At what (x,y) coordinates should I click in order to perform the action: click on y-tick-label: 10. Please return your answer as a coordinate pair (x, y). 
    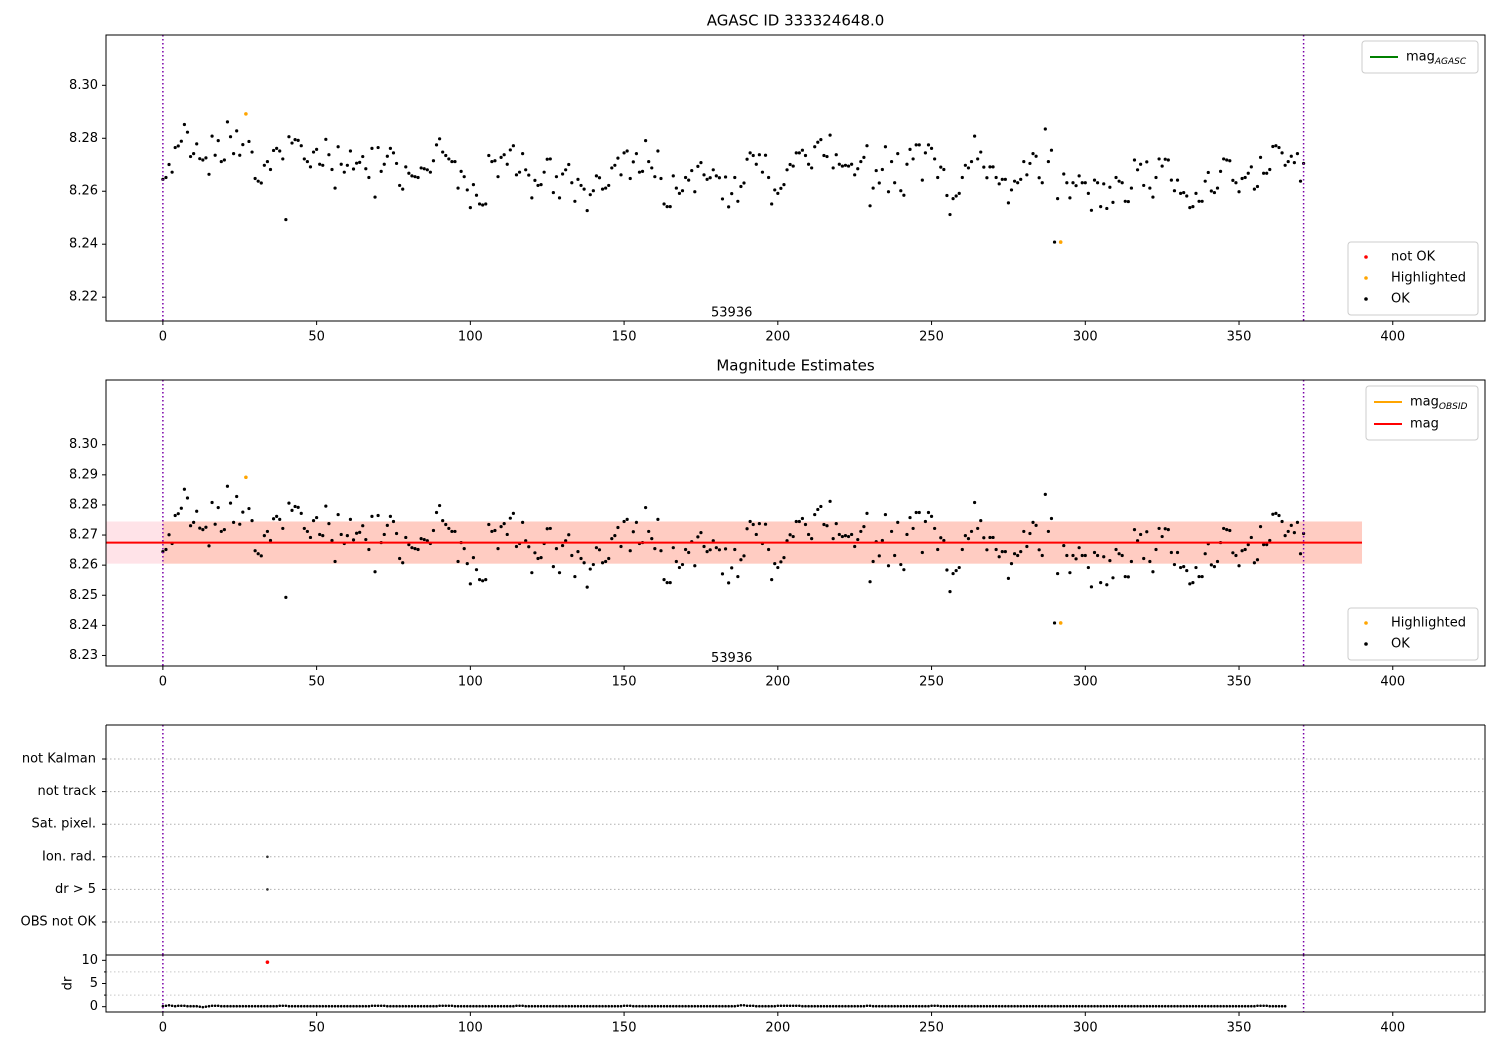
    Looking at the image, I should click on (89, 960).